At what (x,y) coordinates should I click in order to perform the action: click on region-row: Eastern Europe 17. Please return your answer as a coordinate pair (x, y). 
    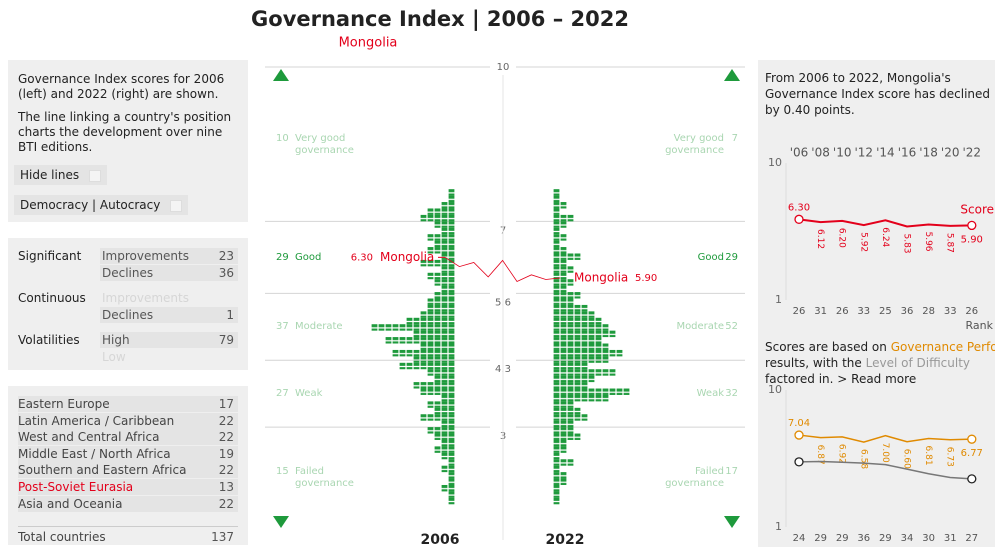
    Looking at the image, I should click on (128, 404).